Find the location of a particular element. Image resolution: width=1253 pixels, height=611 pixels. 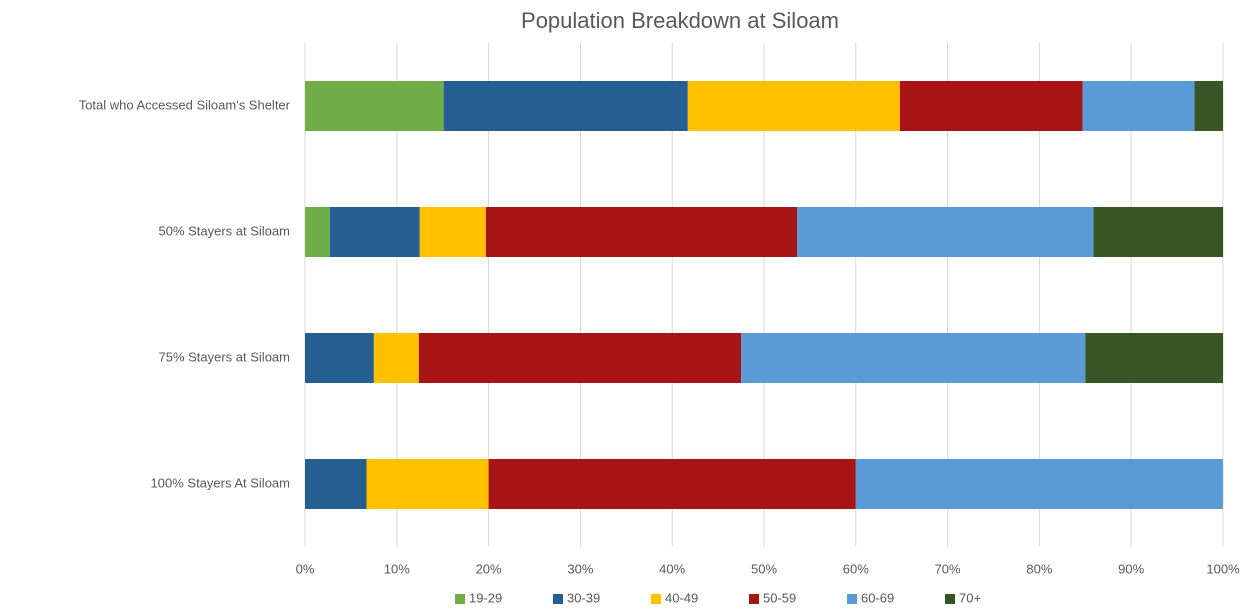

legend-label: 40-49 is located at coordinates (681, 597).